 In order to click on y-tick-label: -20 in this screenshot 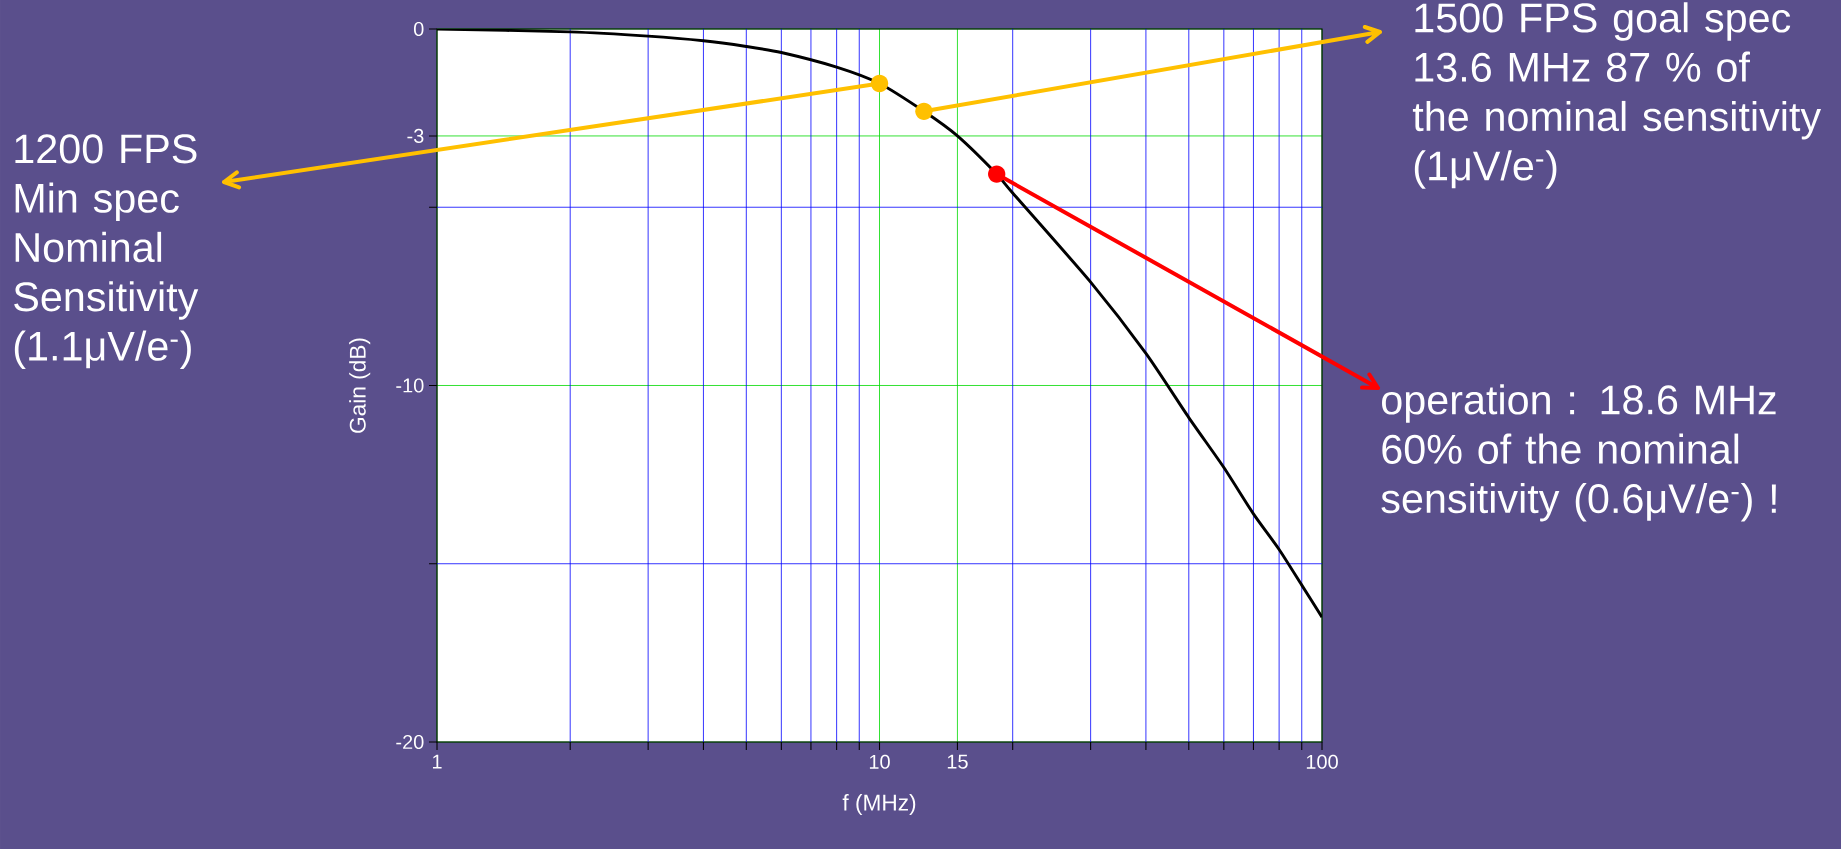, I will do `click(410, 742)`.